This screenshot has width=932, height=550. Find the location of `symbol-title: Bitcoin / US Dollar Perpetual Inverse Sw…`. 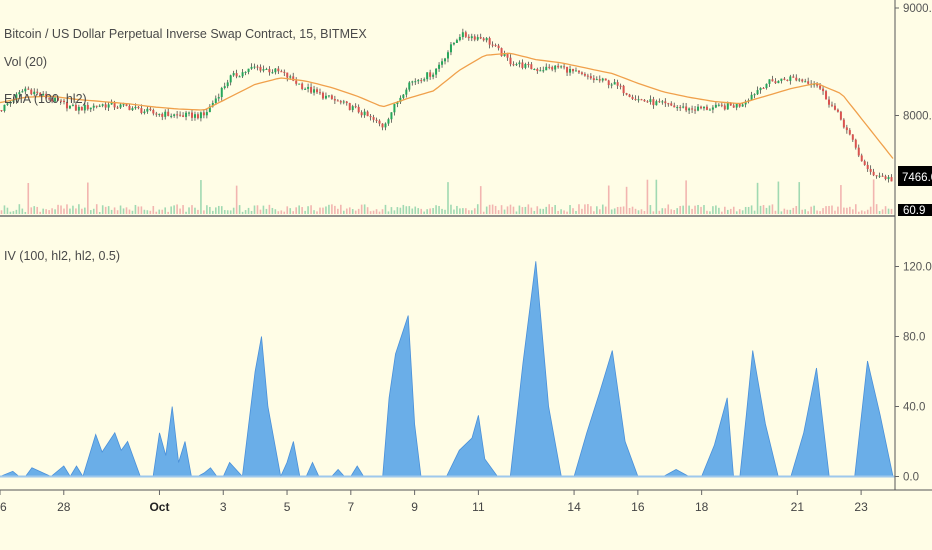

symbol-title: Bitcoin / US Dollar Perpetual Inverse Sw… is located at coordinates (185, 34).